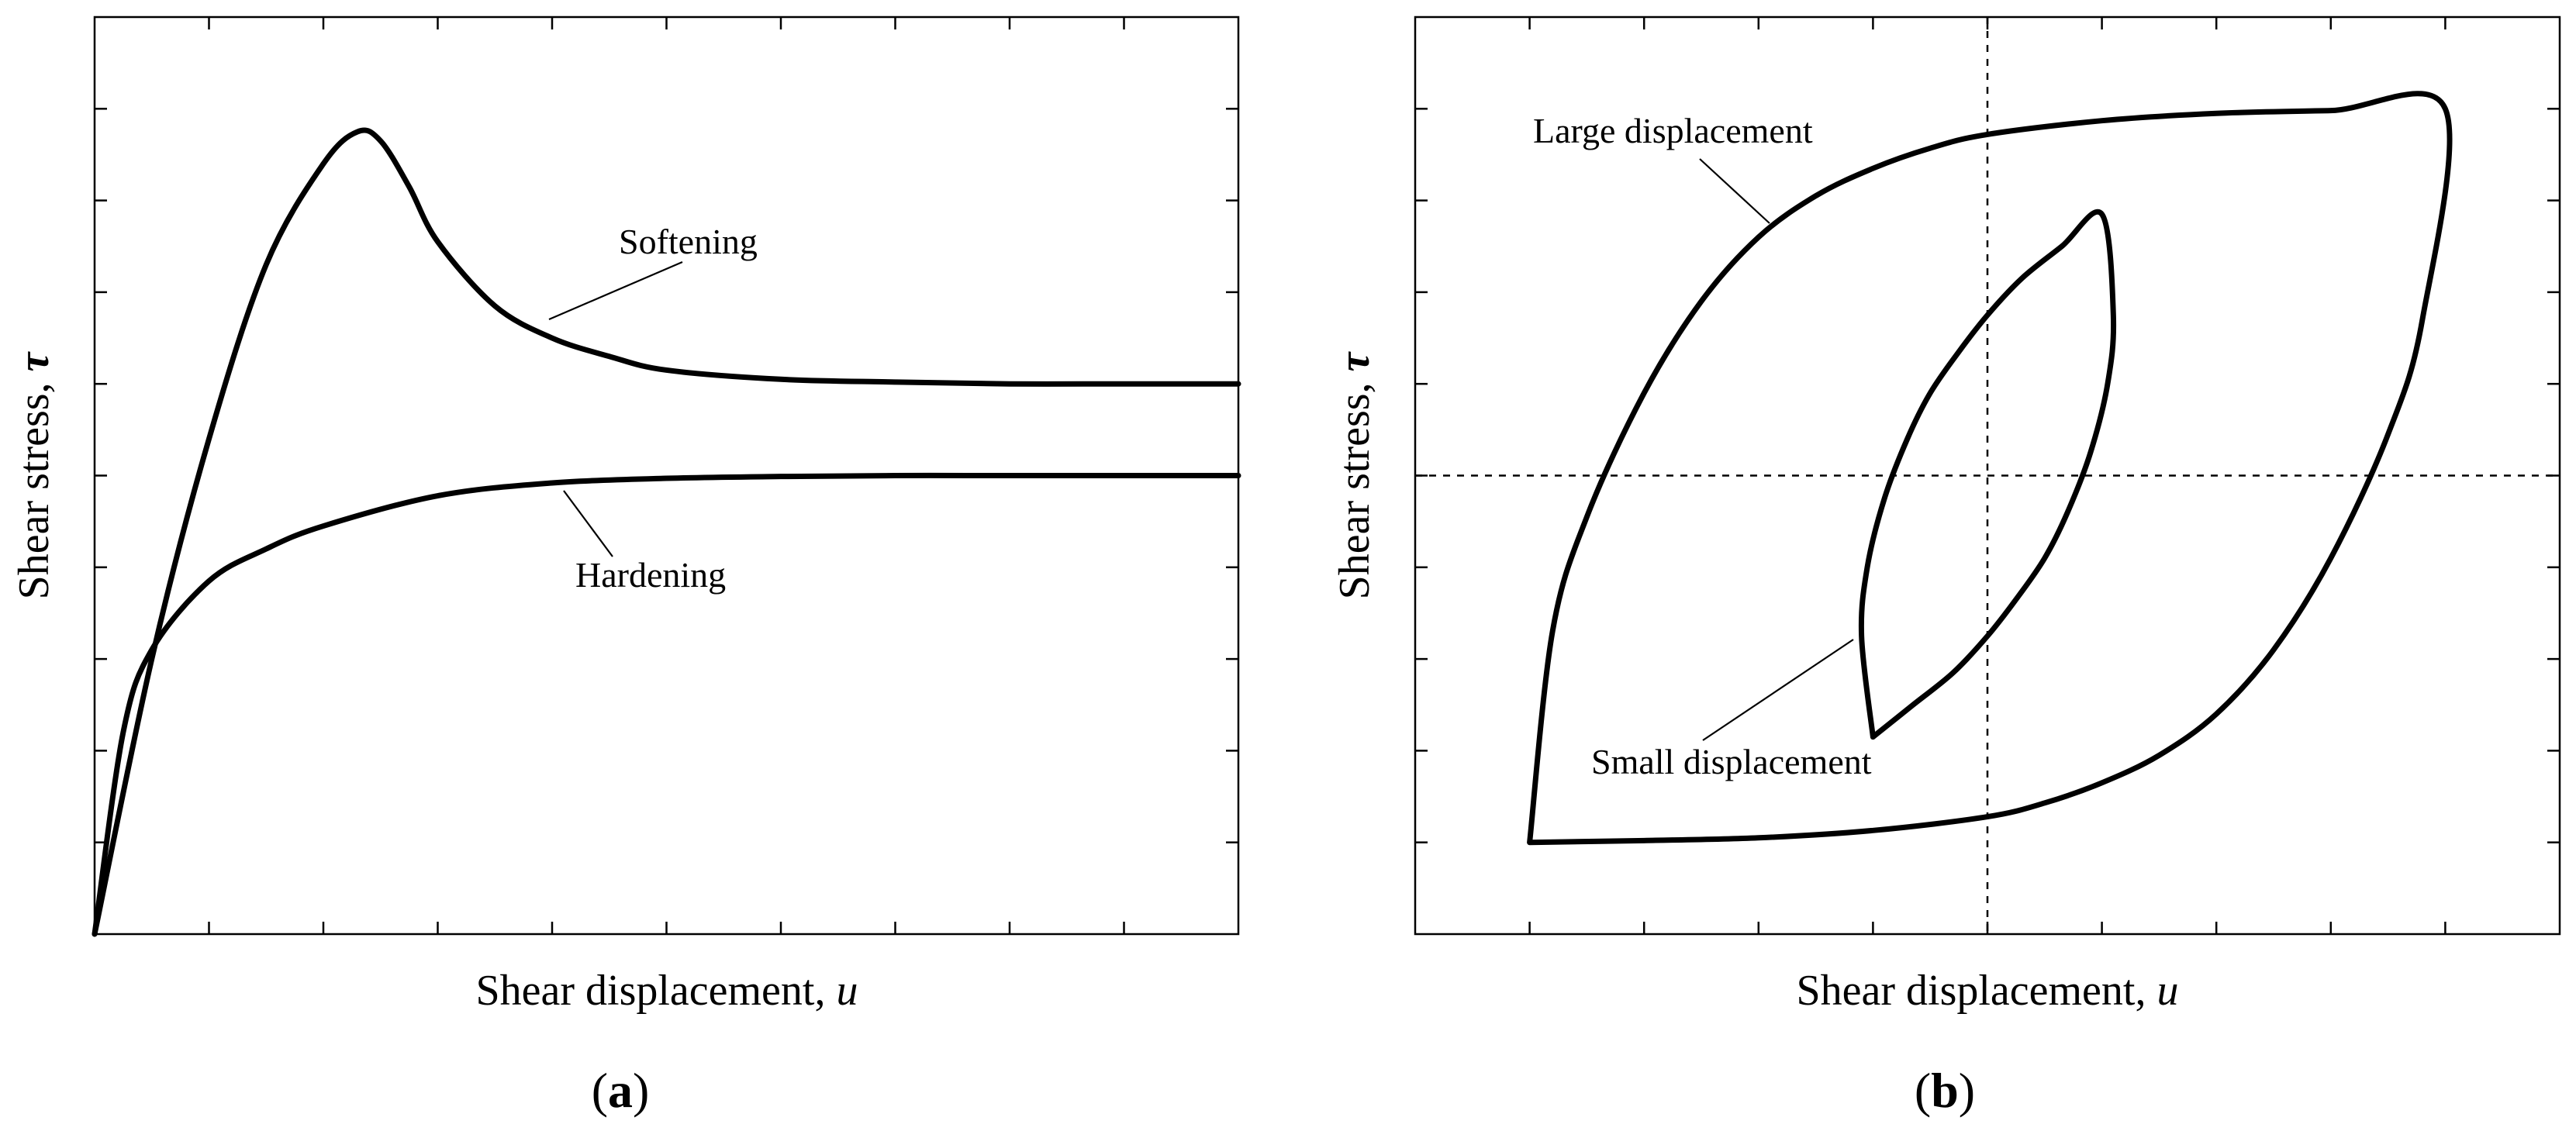  Describe the element at coordinates (1732, 761) in the screenshot. I see `small-displacement-label: Small displacement` at that location.